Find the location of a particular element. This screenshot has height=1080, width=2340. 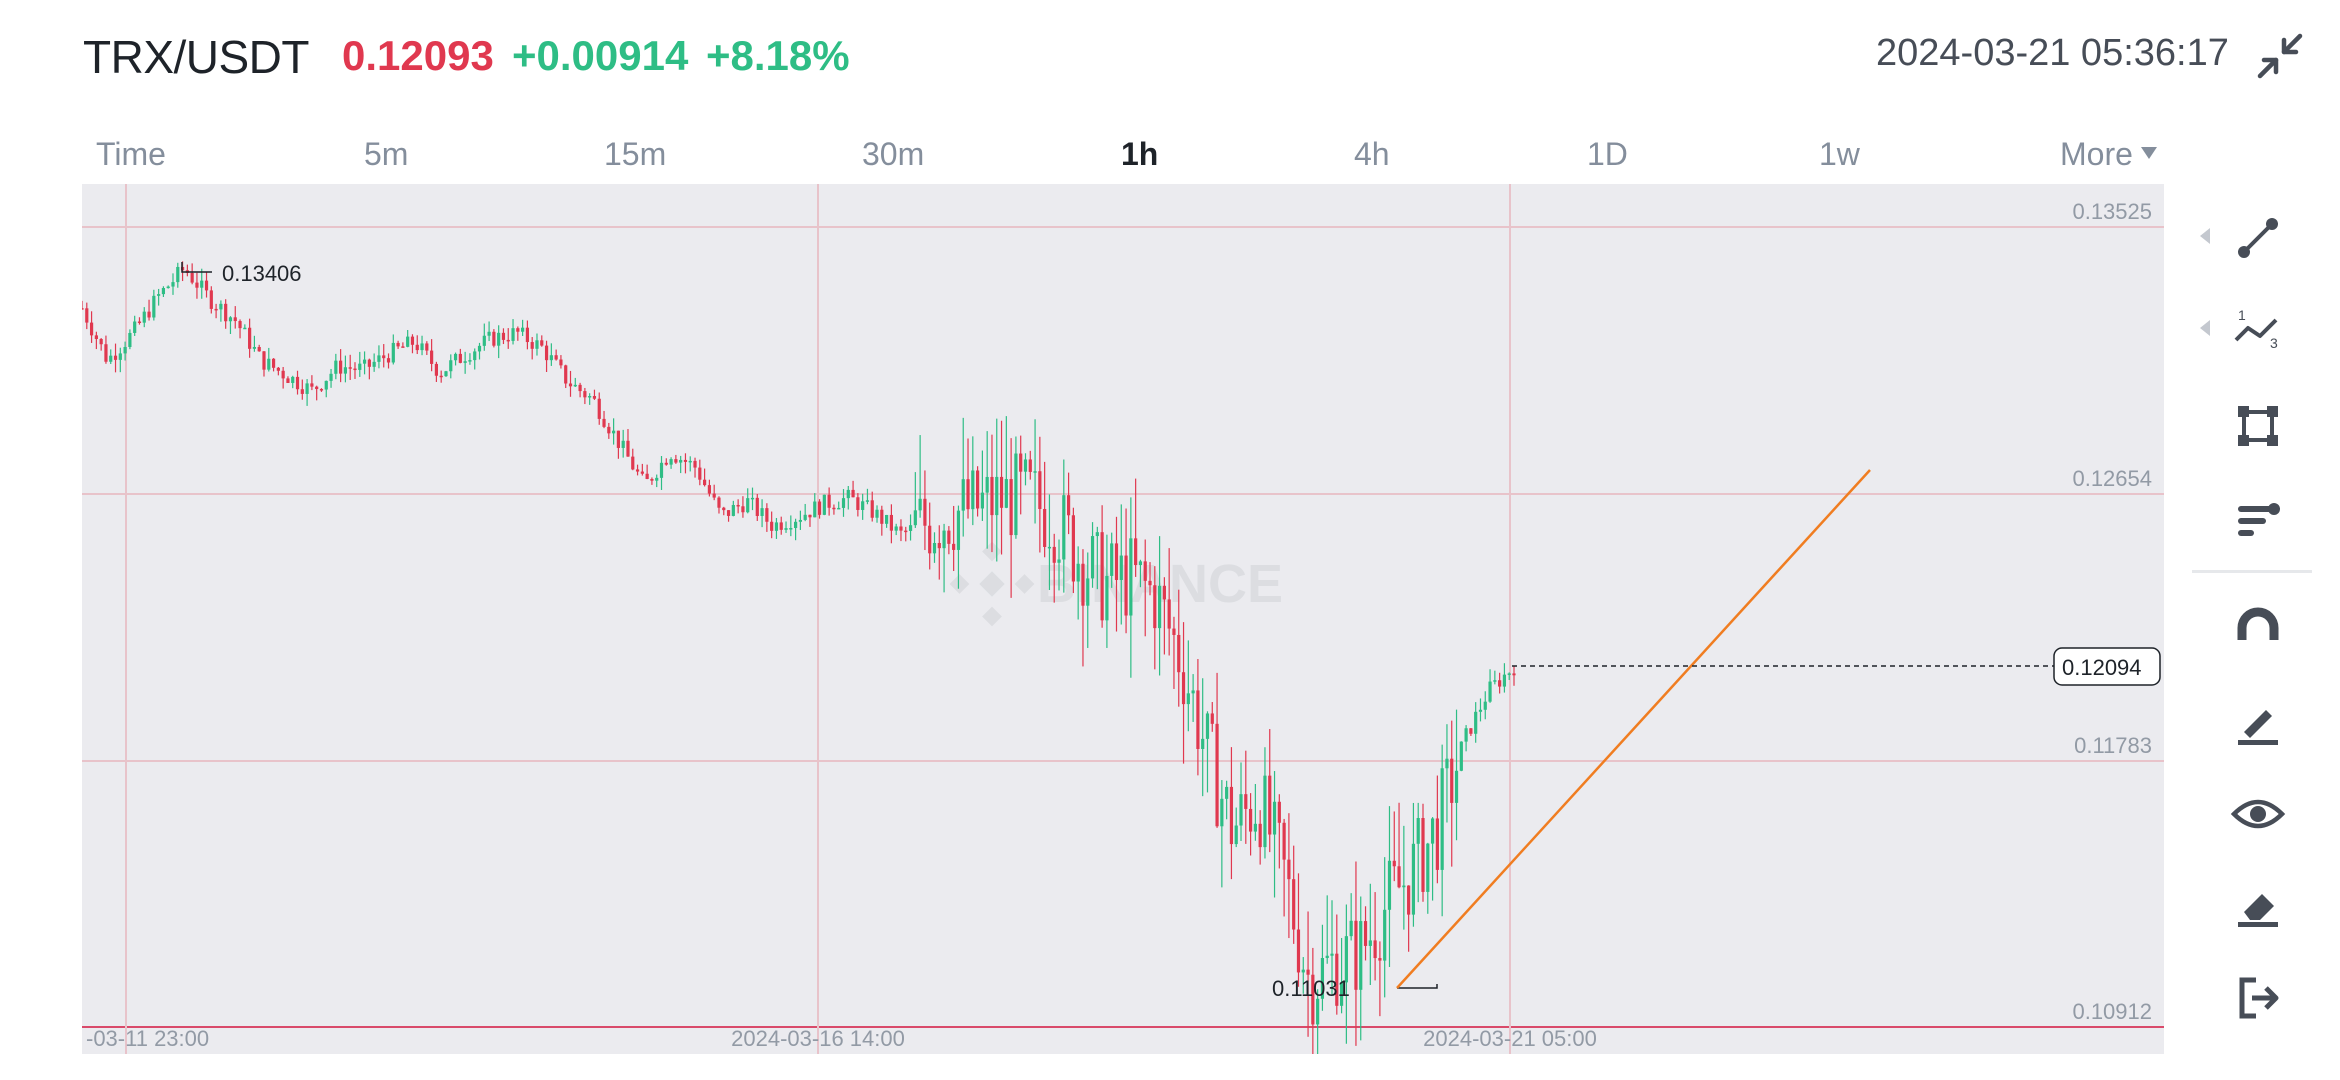

low-marker-label: 0.11031 is located at coordinates (1311, 988).